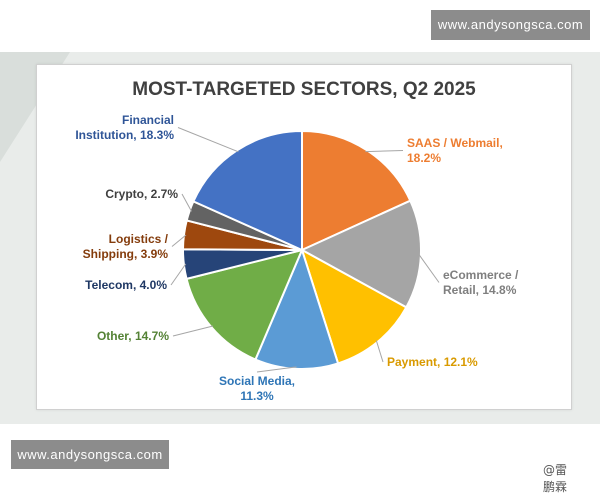 The width and height of the screenshot is (600, 495). What do you see at coordinates (481, 275) in the screenshot?
I see `slice-label-line: eCommerce /` at bounding box center [481, 275].